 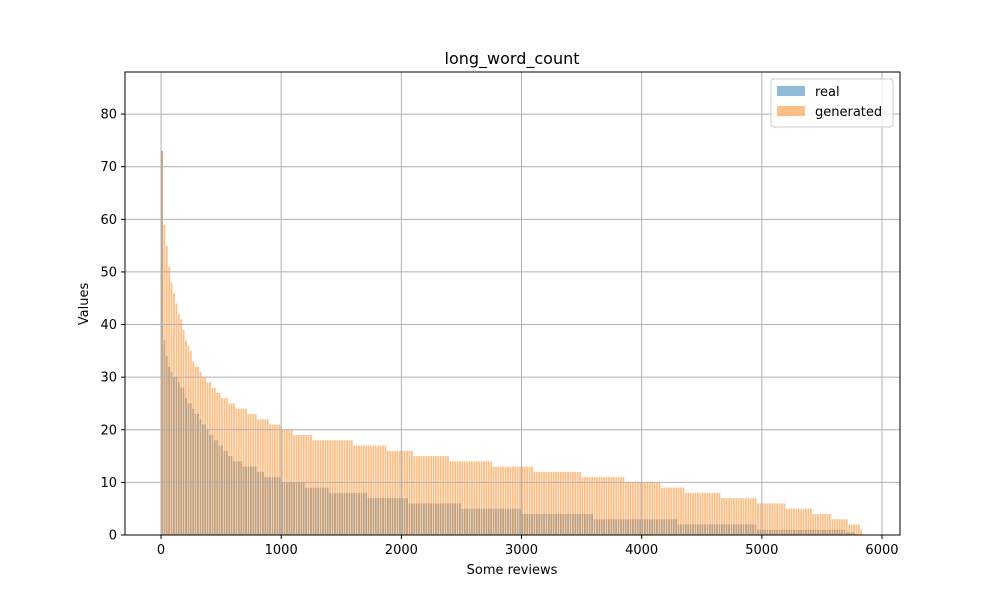 I want to click on x-tick-label: 1000, so click(x=281, y=550).